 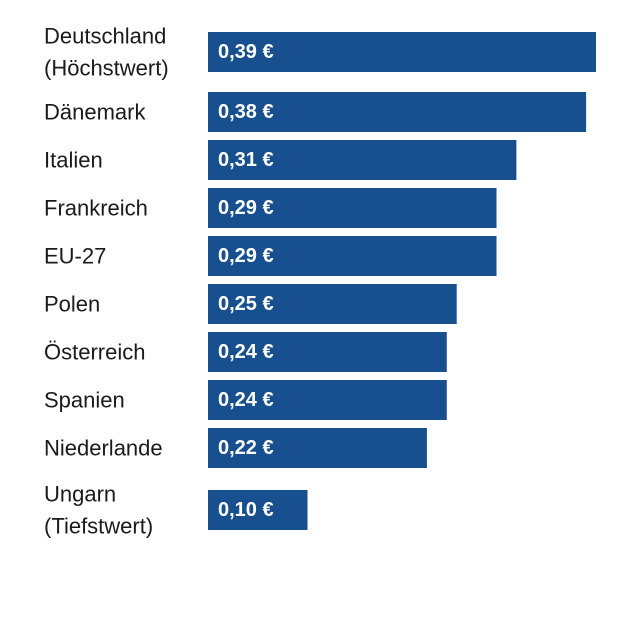 What do you see at coordinates (80, 494) in the screenshot?
I see `category-label: Ungarn` at bounding box center [80, 494].